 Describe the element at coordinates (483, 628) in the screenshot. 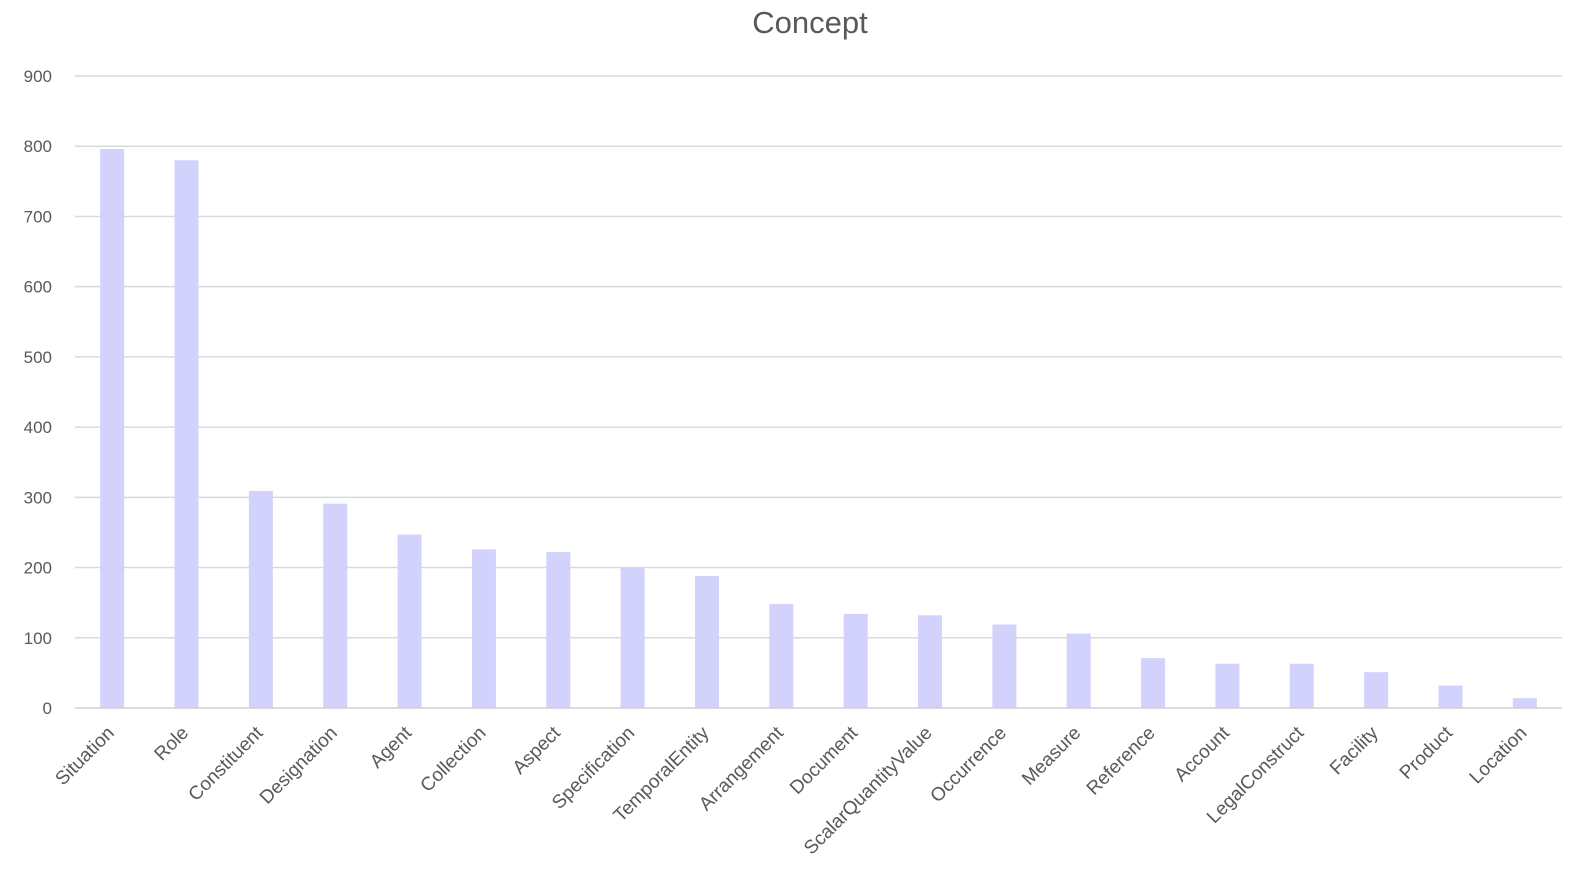

I see `bar-collection` at that location.